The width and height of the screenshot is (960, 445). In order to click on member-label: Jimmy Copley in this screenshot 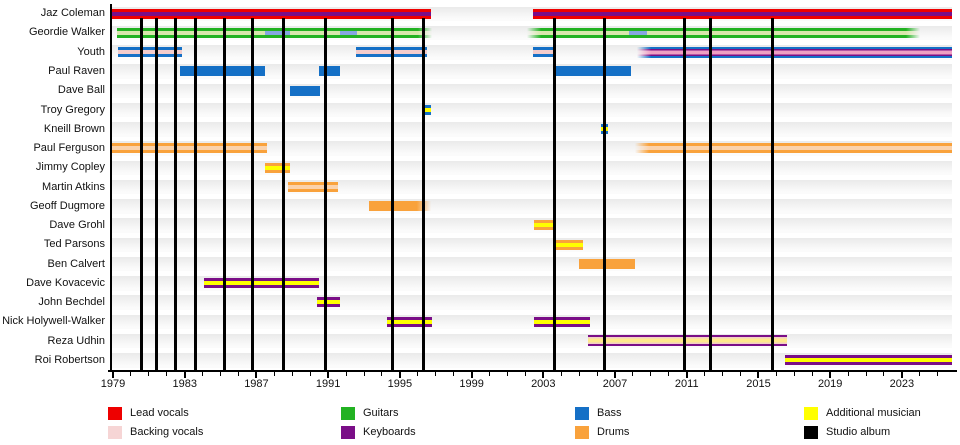, I will do `click(70, 167)`.